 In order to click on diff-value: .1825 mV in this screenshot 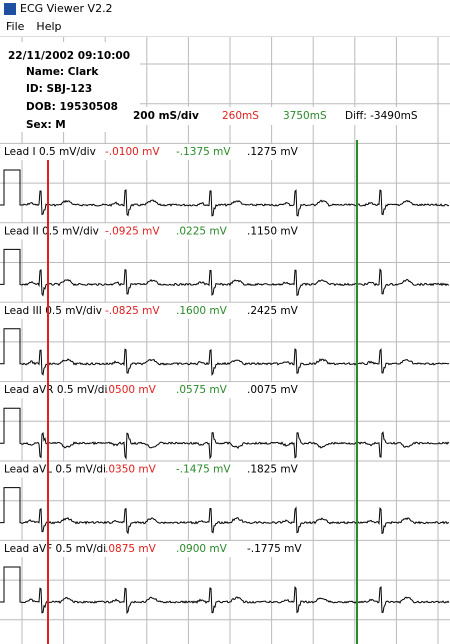, I will do `click(273, 470)`.